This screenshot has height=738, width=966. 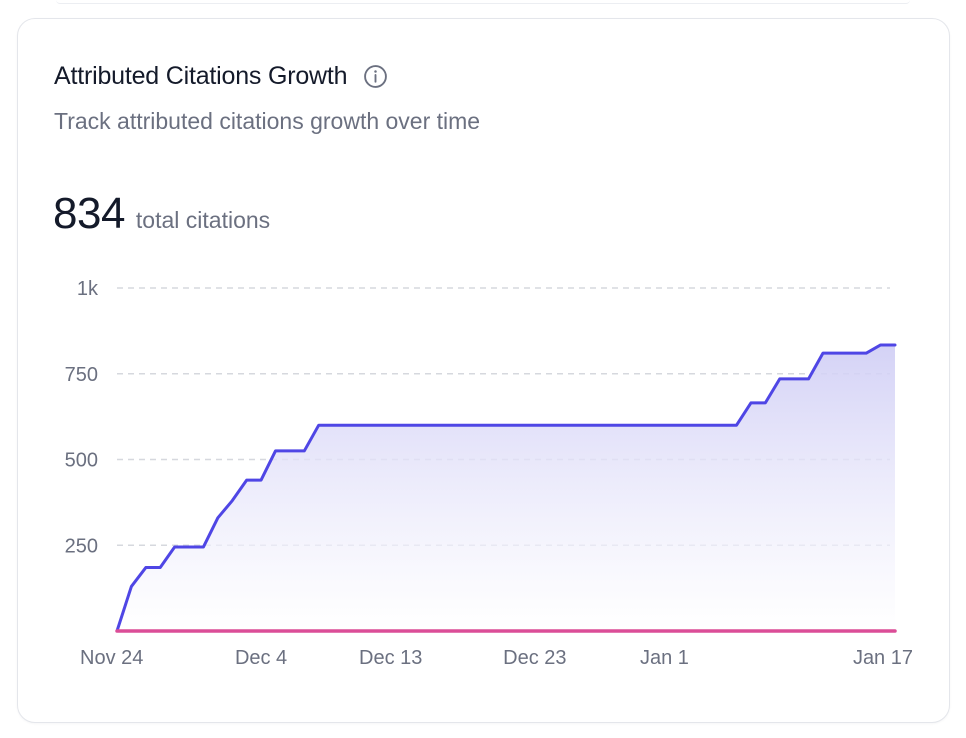 I want to click on card-top-edge, so click(x=483, y=2).